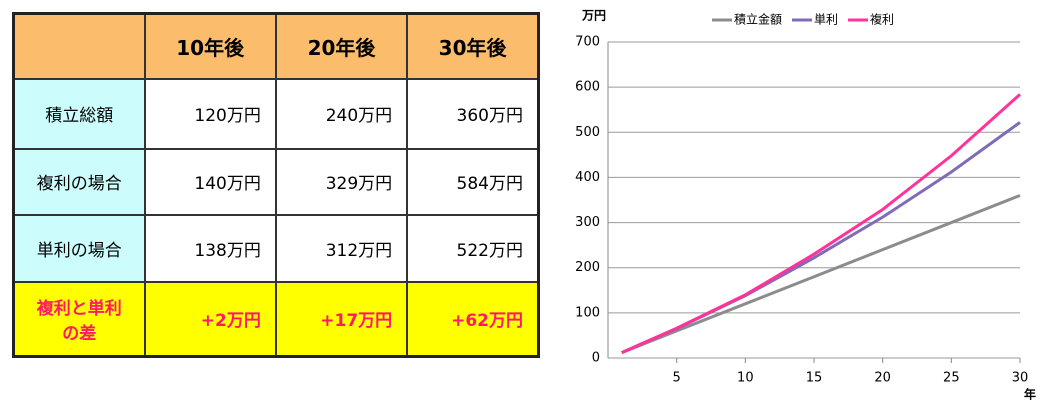 Image resolution: width=1049 pixels, height=410 pixels. Describe the element at coordinates (473, 319) in the screenshot. I see `cell: +62万円` at that location.